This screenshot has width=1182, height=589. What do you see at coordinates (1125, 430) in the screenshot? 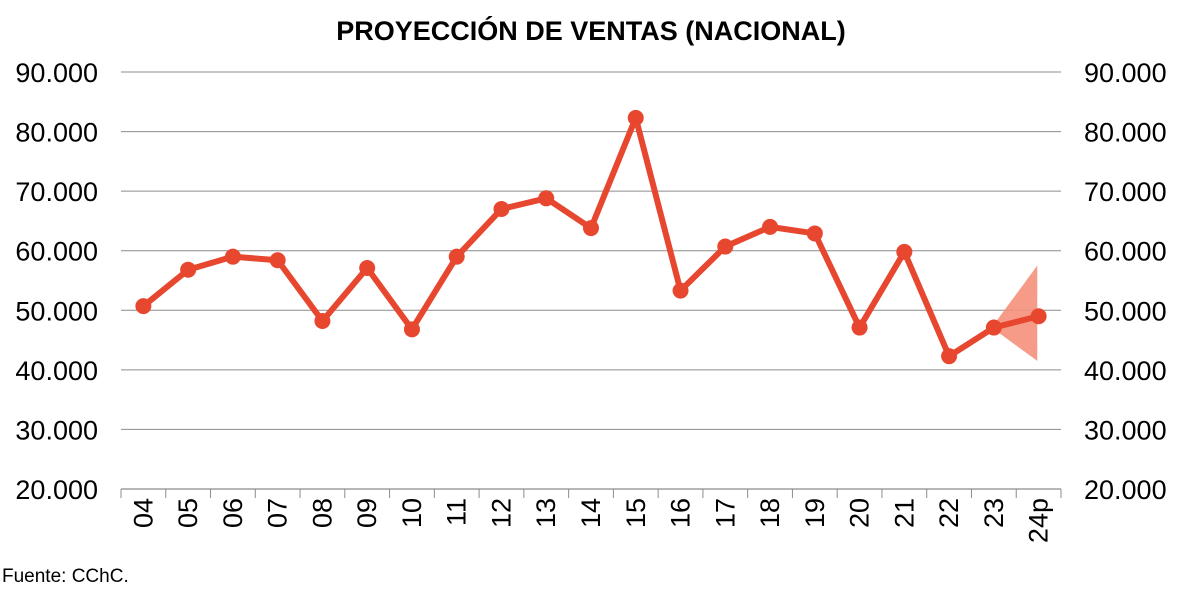
I see `y-tick-label-right: 30.000` at bounding box center [1125, 430].